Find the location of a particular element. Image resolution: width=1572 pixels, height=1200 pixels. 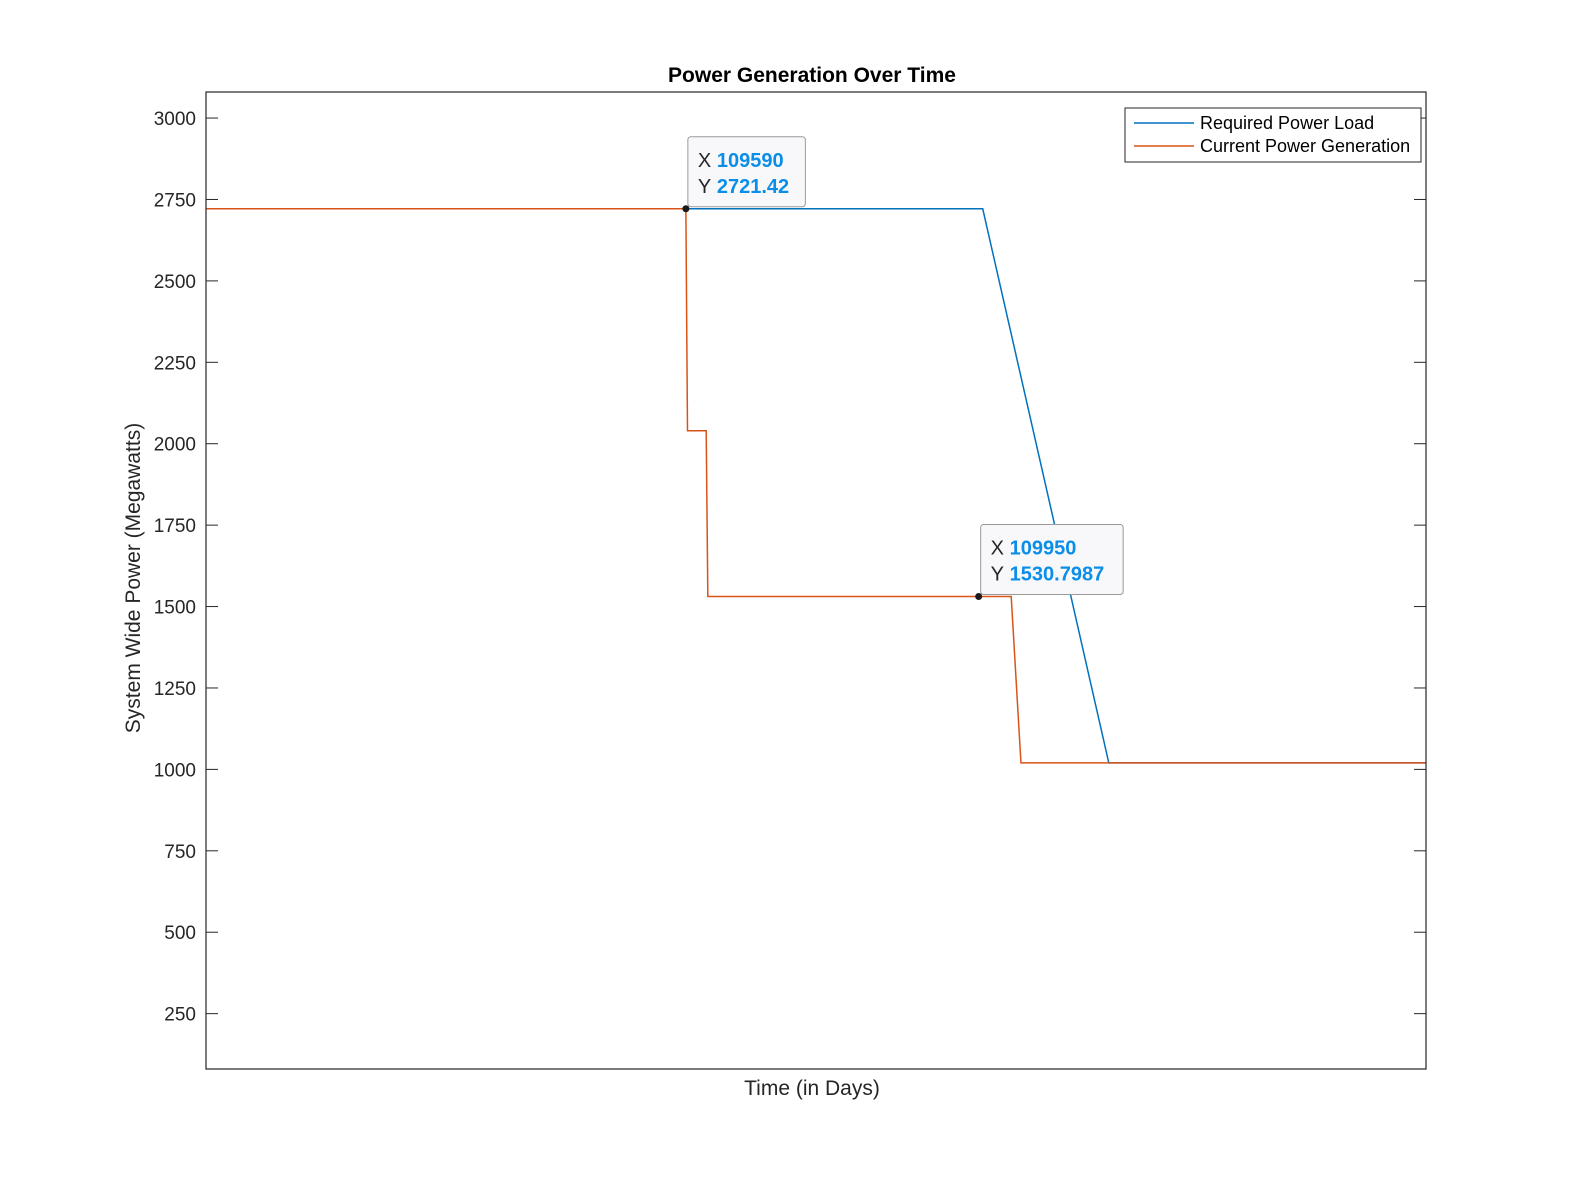

datatip-1: X 109590 Y 2721.42 is located at coordinates (744, 174).